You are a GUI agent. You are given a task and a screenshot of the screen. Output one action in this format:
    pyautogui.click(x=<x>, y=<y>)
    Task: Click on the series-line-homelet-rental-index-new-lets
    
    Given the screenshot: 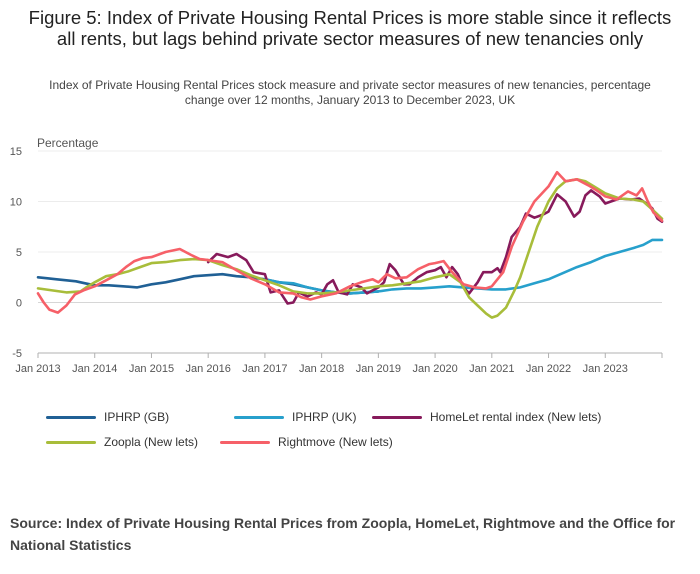 What is the action you would take?
    pyautogui.click(x=435, y=247)
    